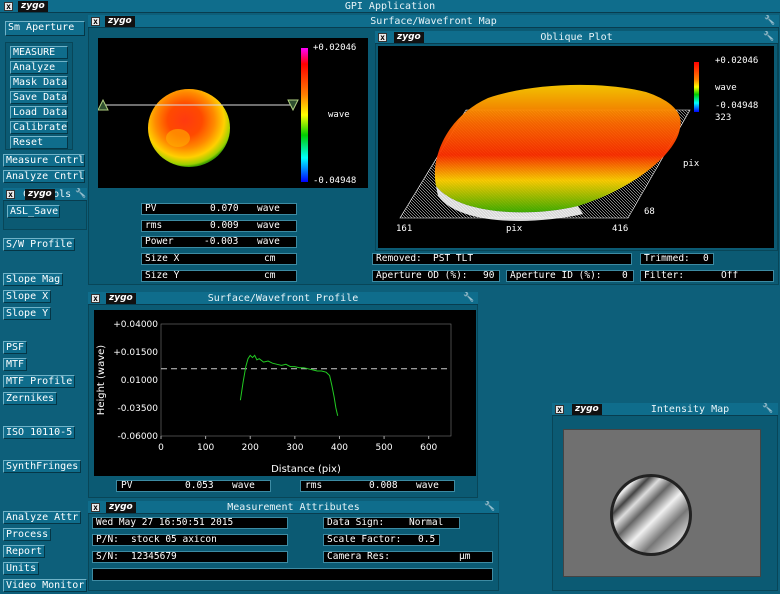  I want to click on asl-save-button: ASL_Save, so click(33, 211).